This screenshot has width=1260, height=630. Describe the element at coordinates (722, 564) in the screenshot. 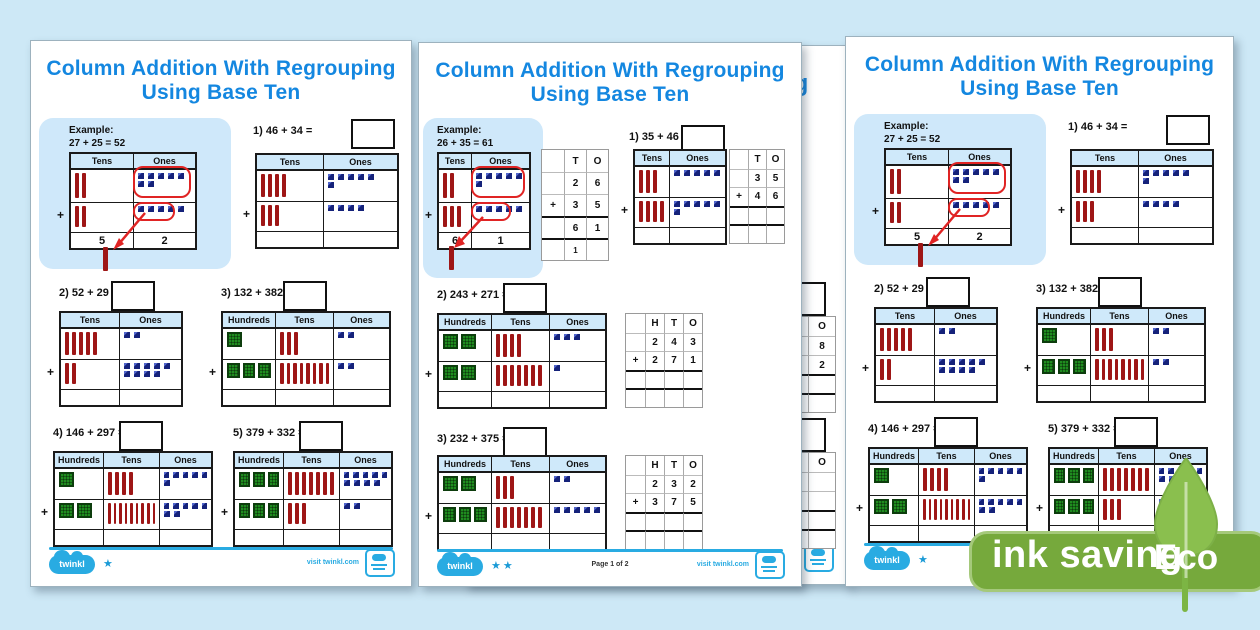

I see `visit-link-label: visit twinkl.com` at that location.